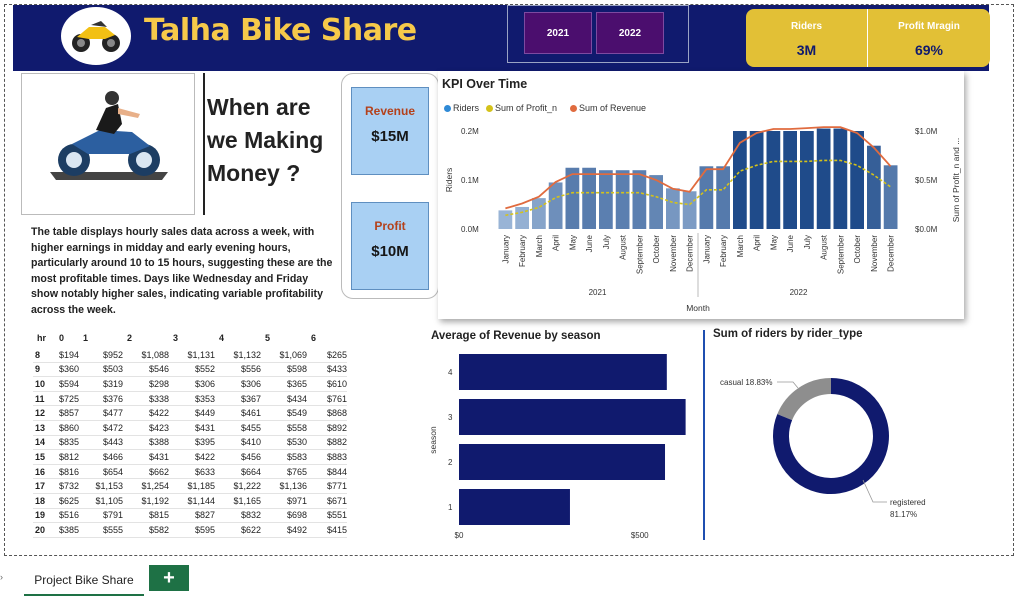  Describe the element at coordinates (336, 384) in the screenshot. I see `revenue-cell: $610` at that location.